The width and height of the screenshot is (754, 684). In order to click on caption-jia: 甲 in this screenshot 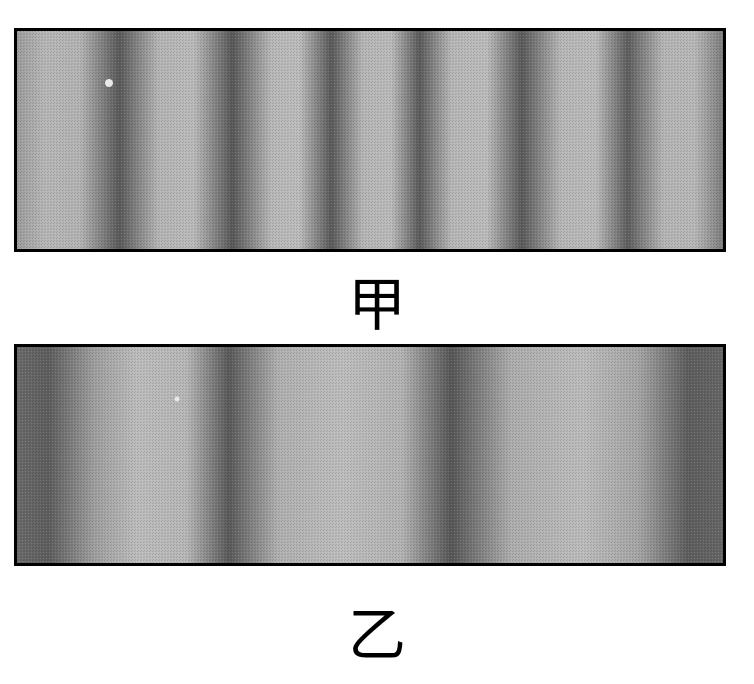, I will do `click(376, 305)`.